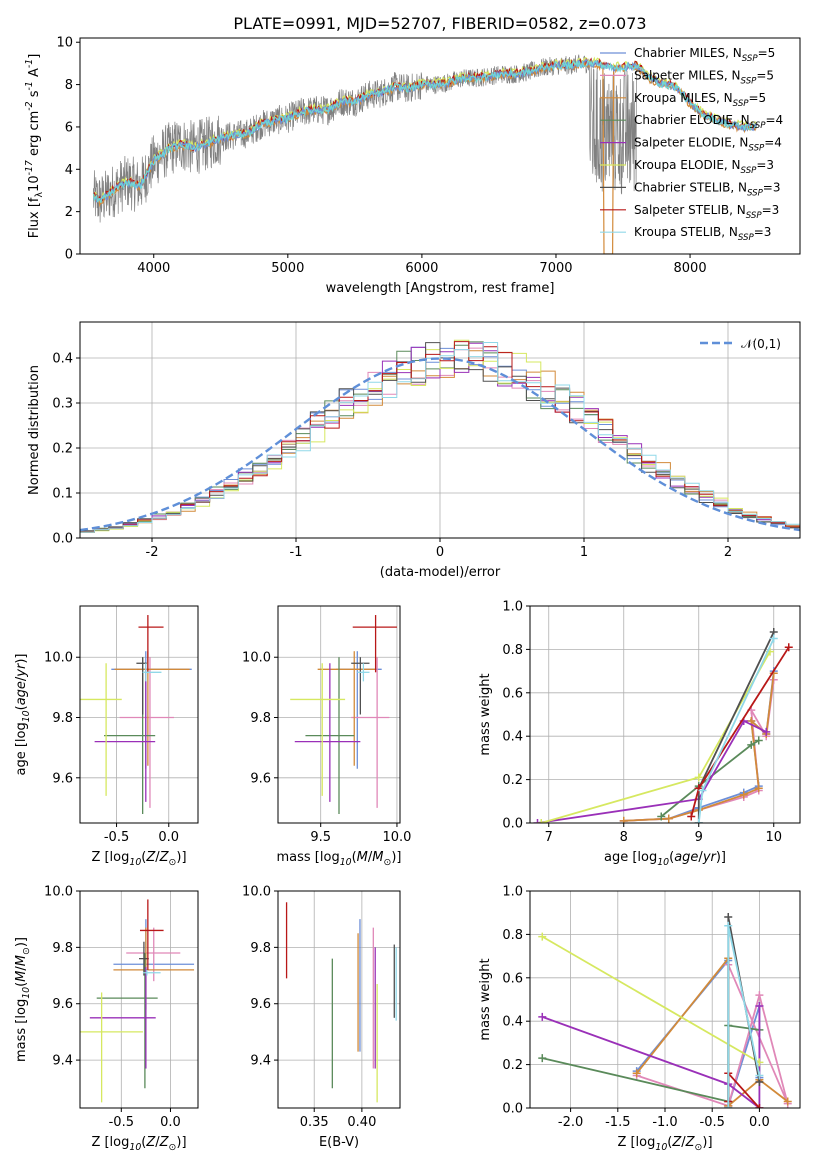 The height and width of the screenshot is (1170, 819). What do you see at coordinates (396, 837) in the screenshot?
I see `x-tick-label: 10.0` at bounding box center [396, 837].